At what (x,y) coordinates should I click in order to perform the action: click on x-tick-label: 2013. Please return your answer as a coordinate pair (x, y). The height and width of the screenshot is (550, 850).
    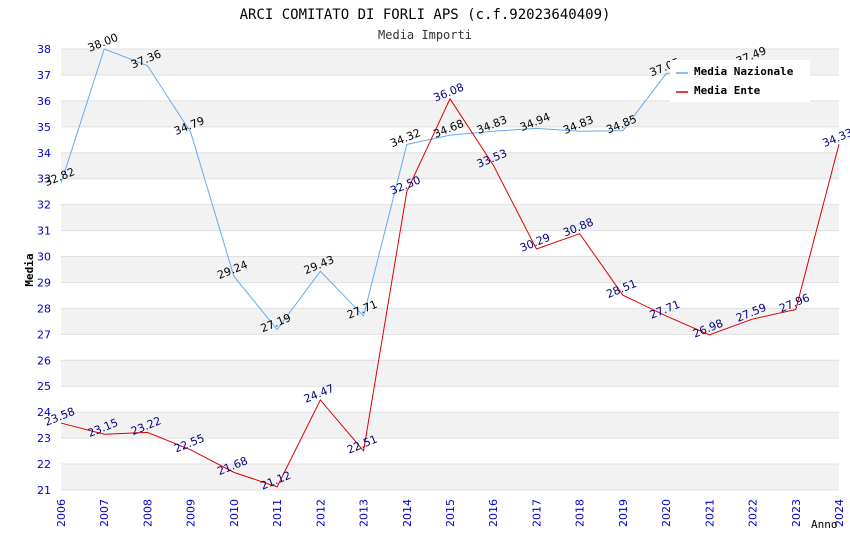
    Looking at the image, I should click on (364, 513).